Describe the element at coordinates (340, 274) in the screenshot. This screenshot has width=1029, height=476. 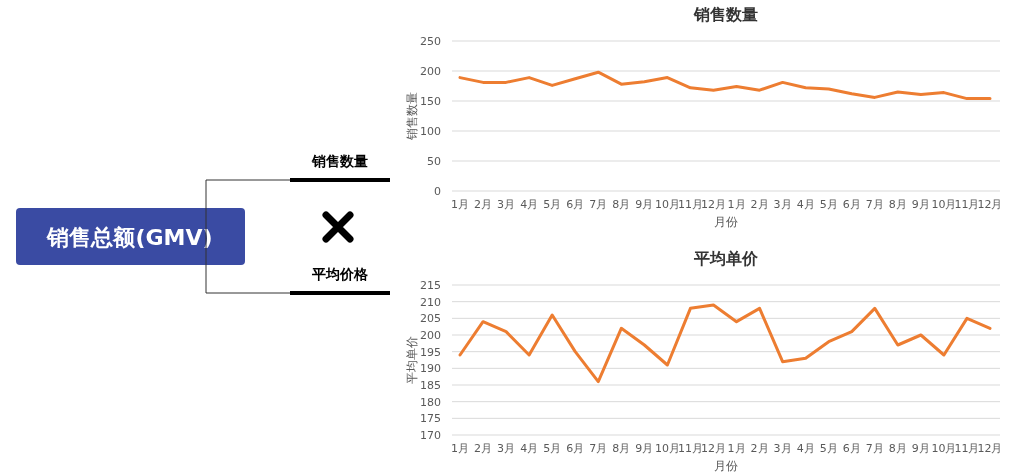
I see `text: 平均价格` at that location.